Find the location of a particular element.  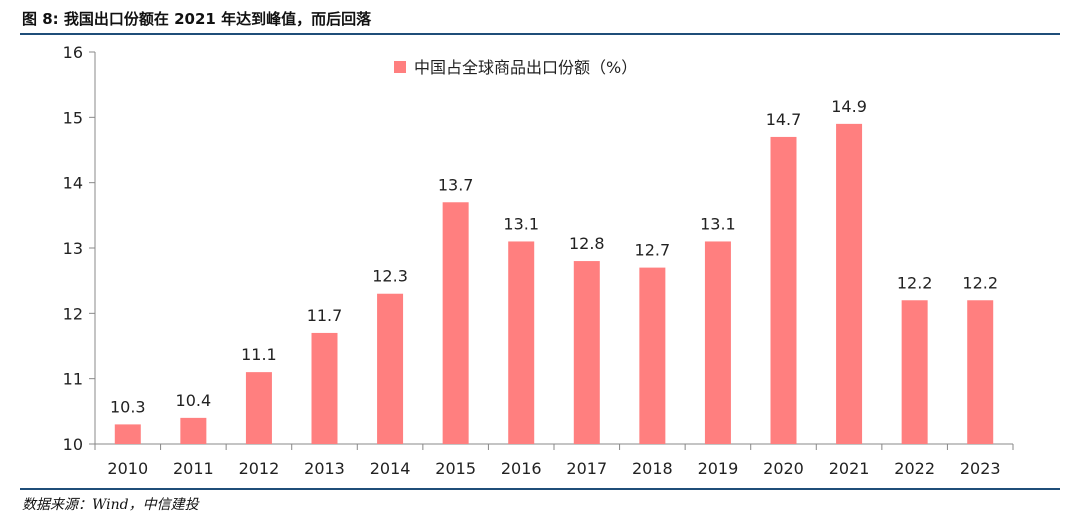

x-tick-label: 2015 is located at coordinates (455, 468).